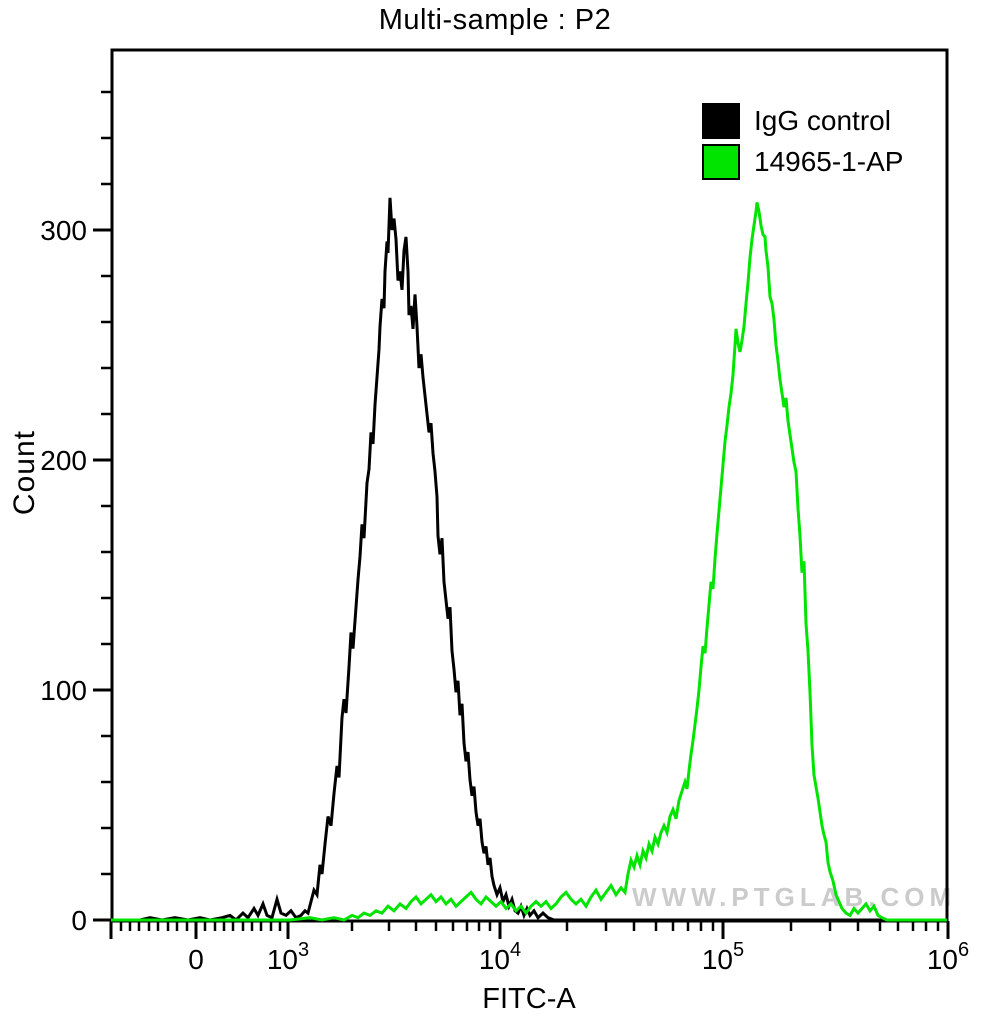 The width and height of the screenshot is (990, 1024). I want to click on legend: IgG control 14965-1-AP, so click(802, 143).